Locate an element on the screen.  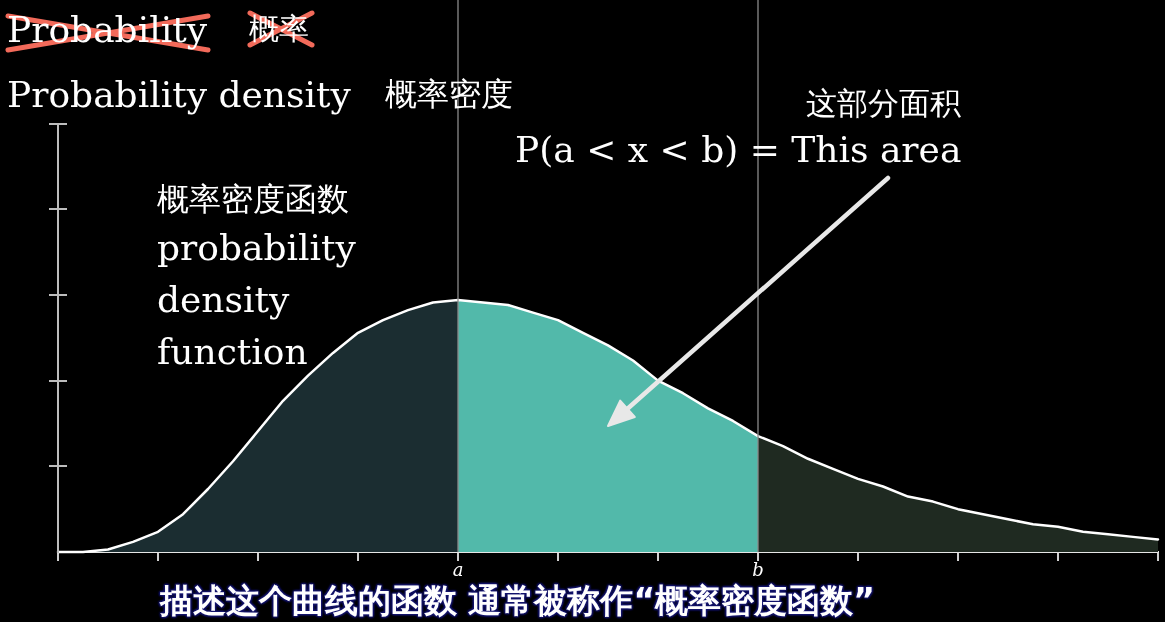
chart-subtitle: 概率密度 is located at coordinates (449, 94).